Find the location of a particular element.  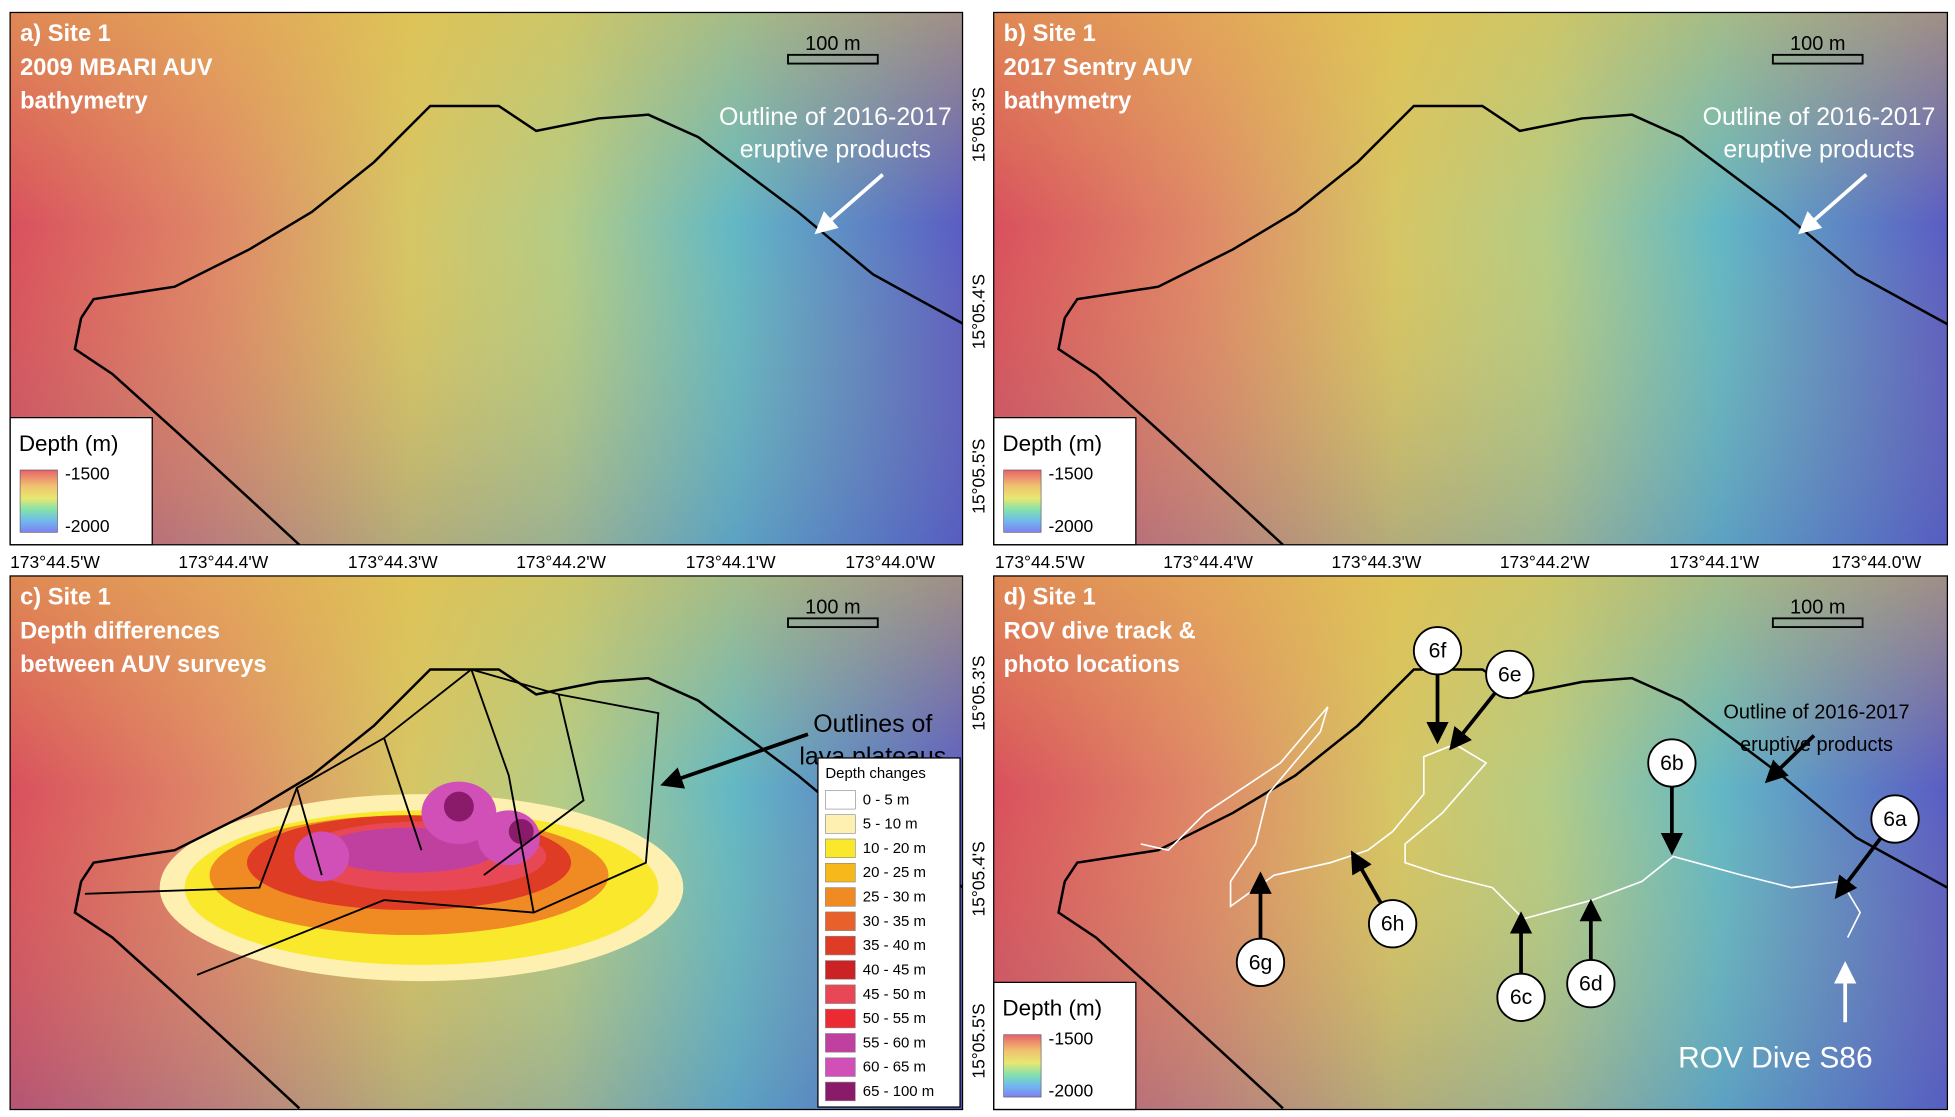

photo-label: 6c is located at coordinates (1521, 997).